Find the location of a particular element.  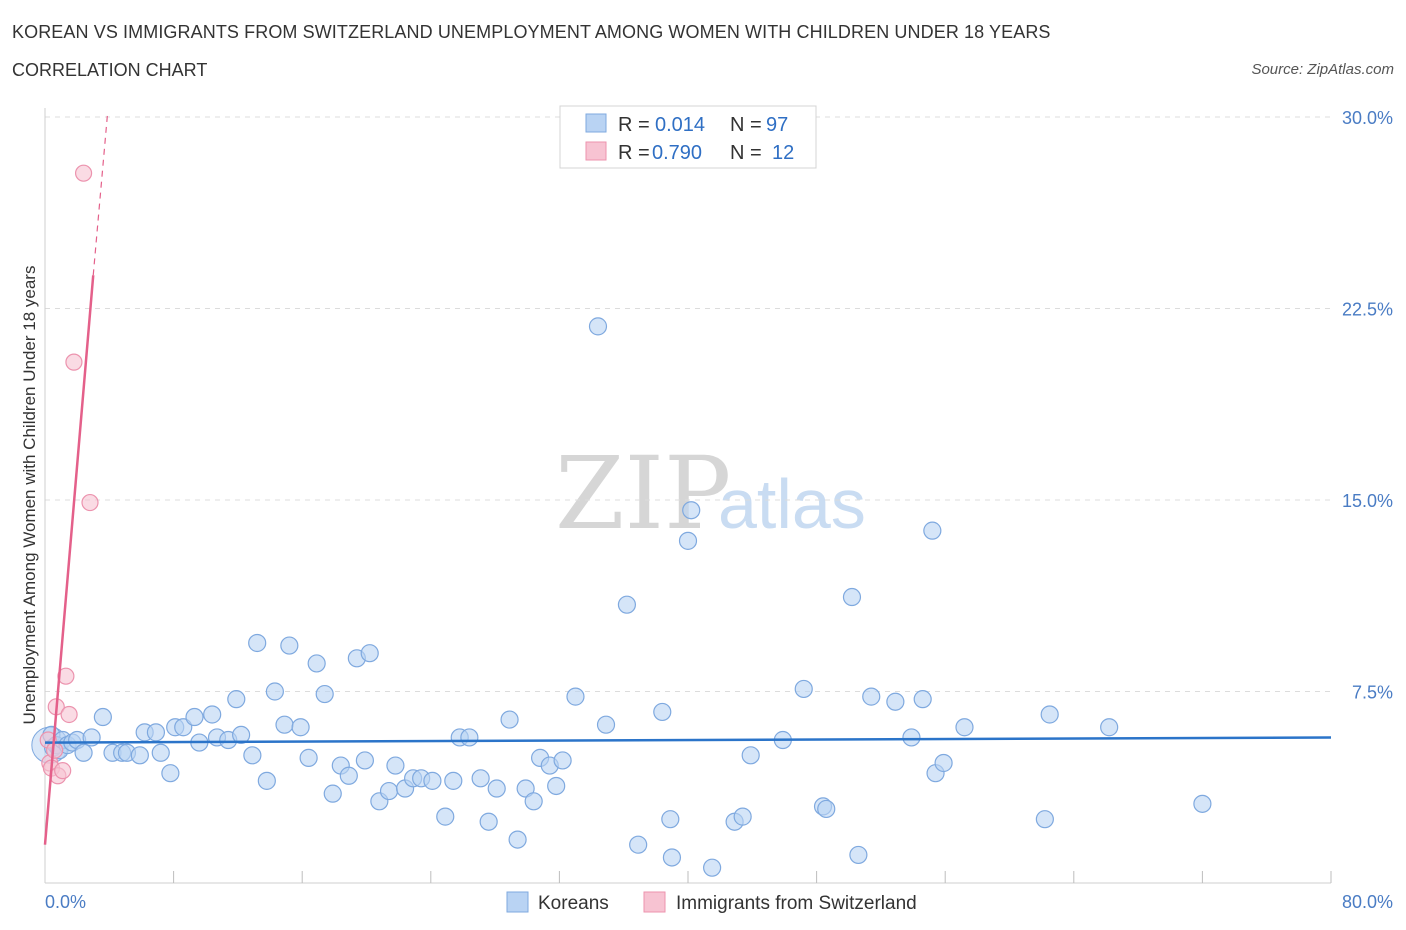

legend-r-label-korean: R = is located at coordinates (634, 125).